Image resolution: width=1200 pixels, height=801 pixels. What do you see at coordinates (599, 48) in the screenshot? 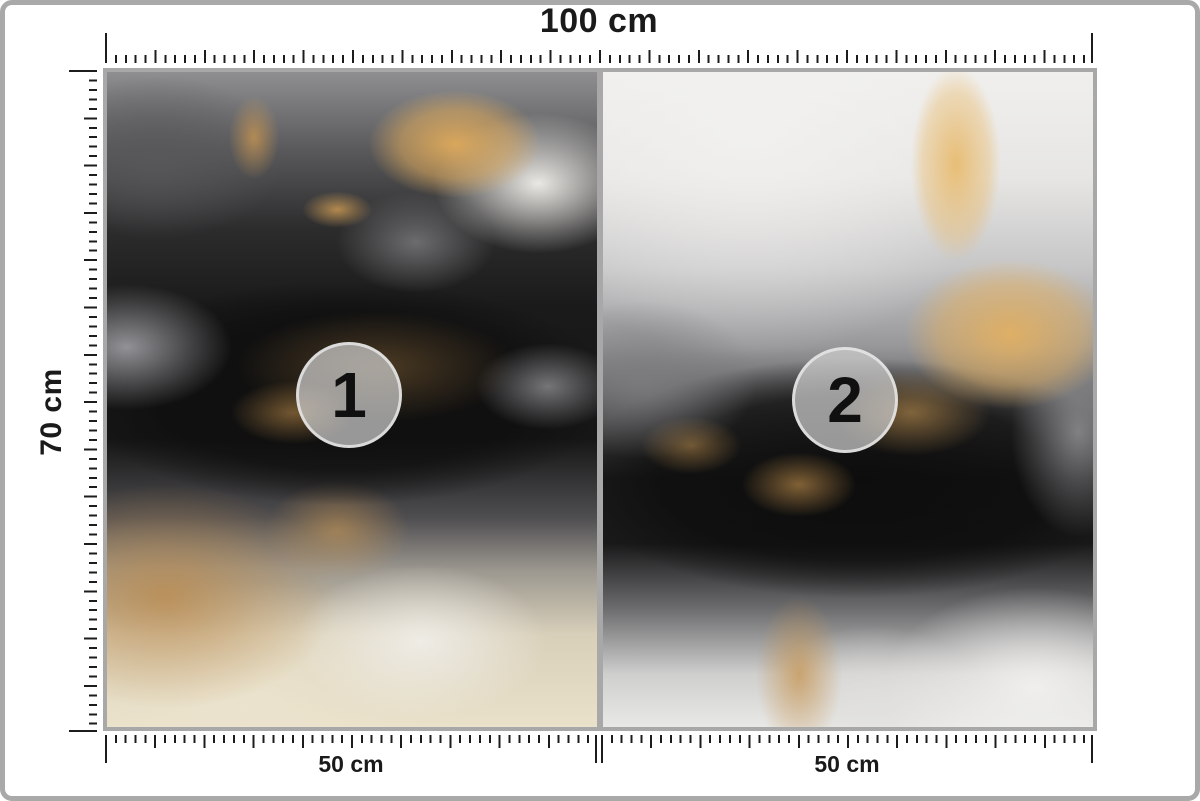
I see `top-width-ruler` at bounding box center [599, 48].